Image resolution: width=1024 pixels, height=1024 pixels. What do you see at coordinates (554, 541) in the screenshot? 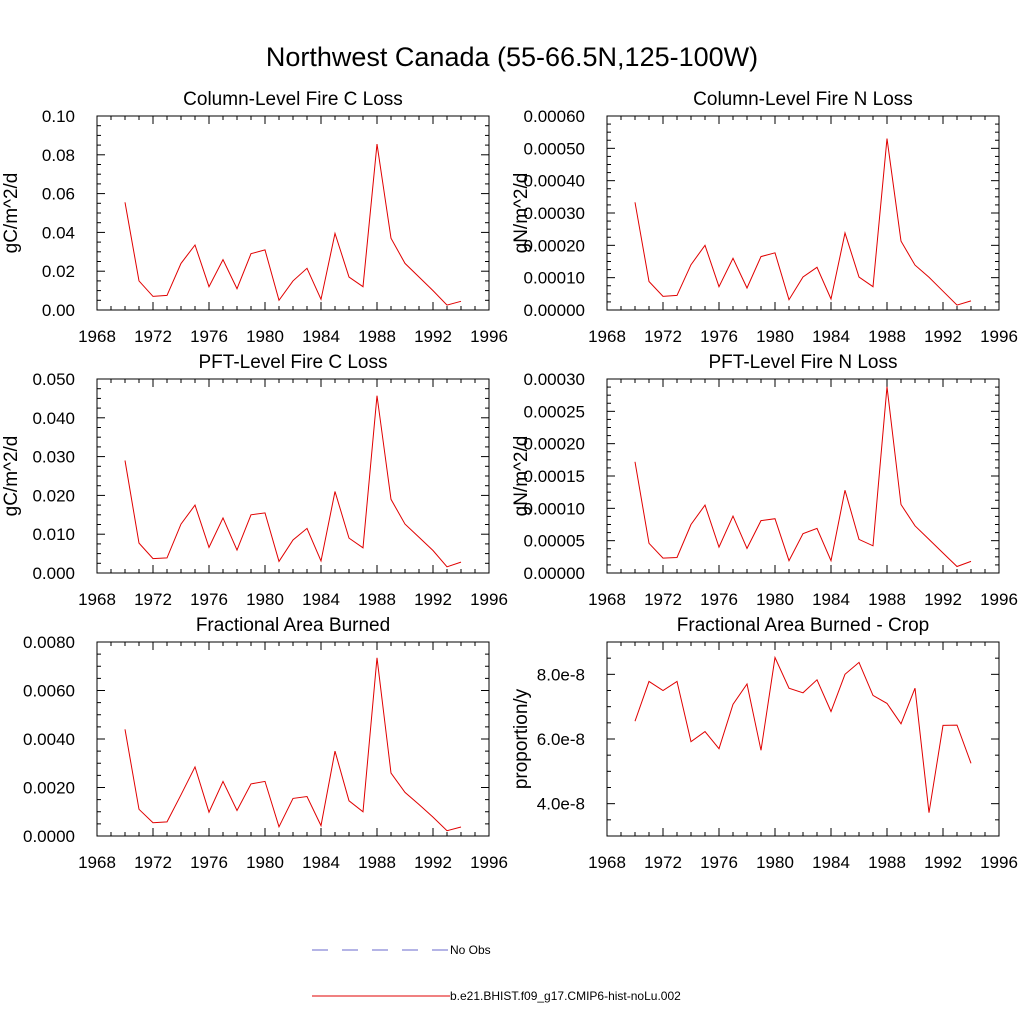
I see `y-tick-label: 0.00005` at bounding box center [554, 541].